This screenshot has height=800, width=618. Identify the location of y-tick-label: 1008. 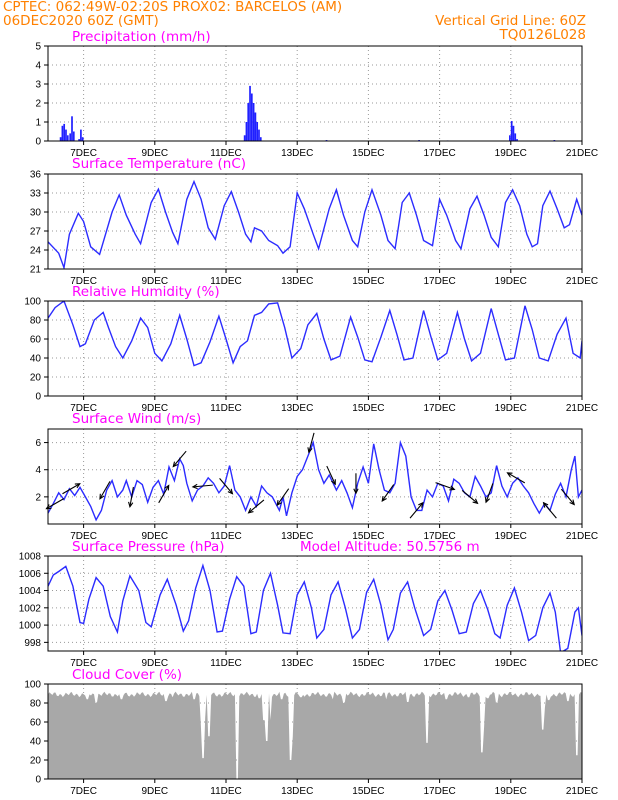
(30, 557).